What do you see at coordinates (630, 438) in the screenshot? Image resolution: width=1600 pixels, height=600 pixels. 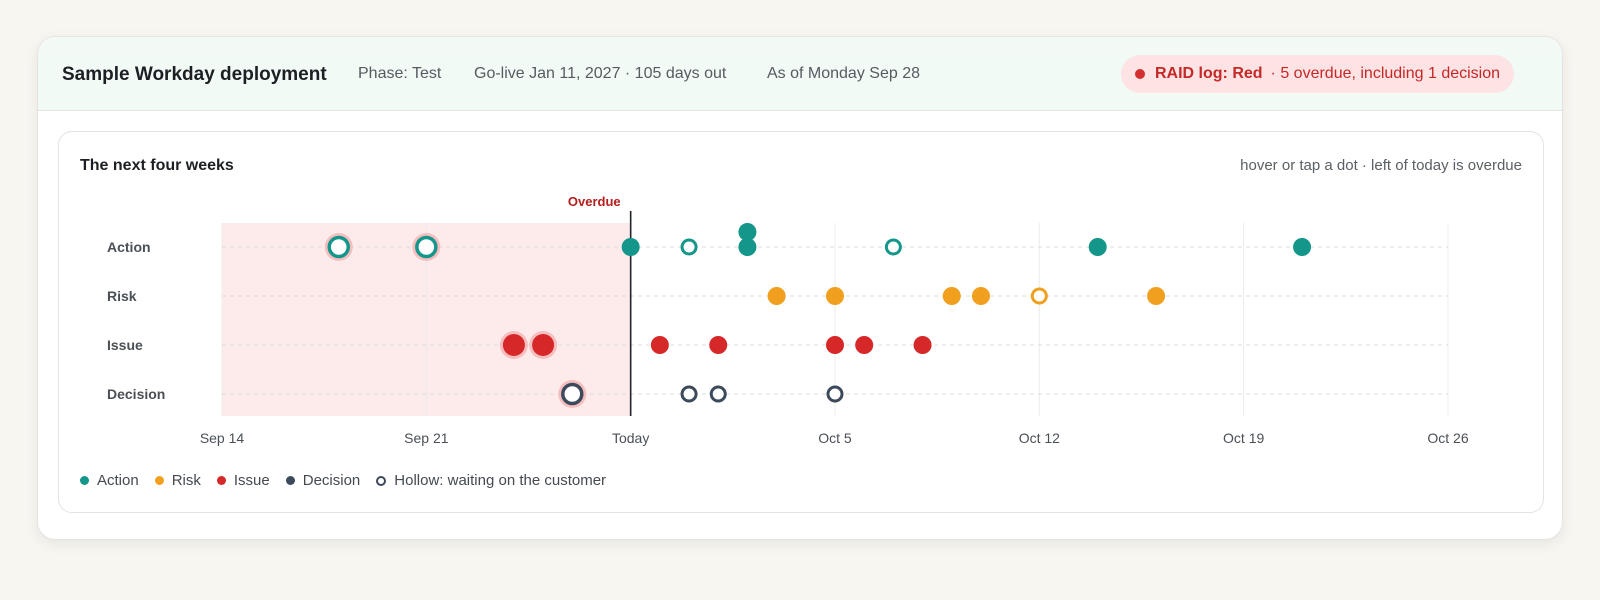 I see `x-tick-label: Today` at bounding box center [630, 438].